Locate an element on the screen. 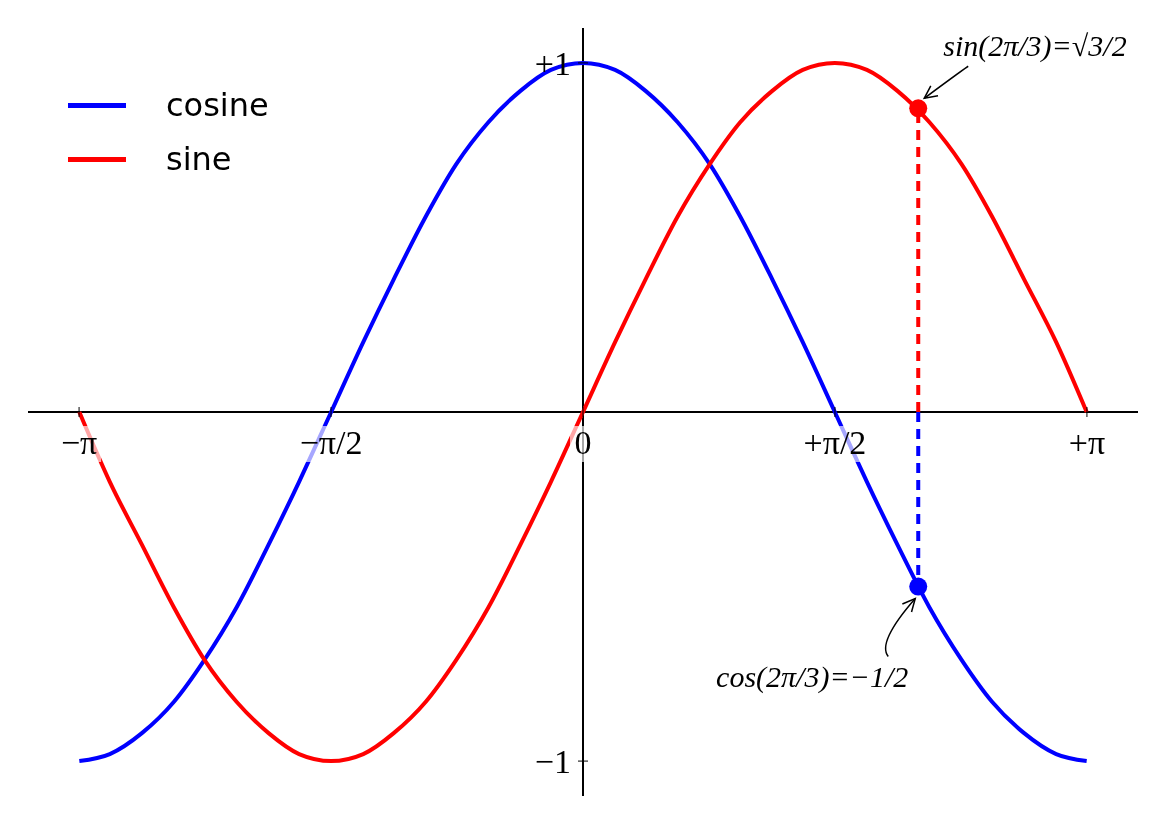 The height and width of the screenshot is (824, 1170). x-tick-label: −π is located at coordinates (79, 442).